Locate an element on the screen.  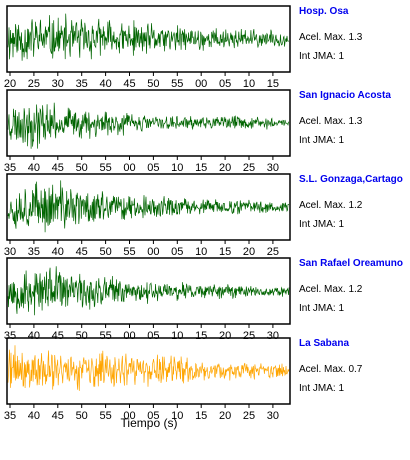
station-name: San Ignacio Acosta is located at coordinates (345, 95).